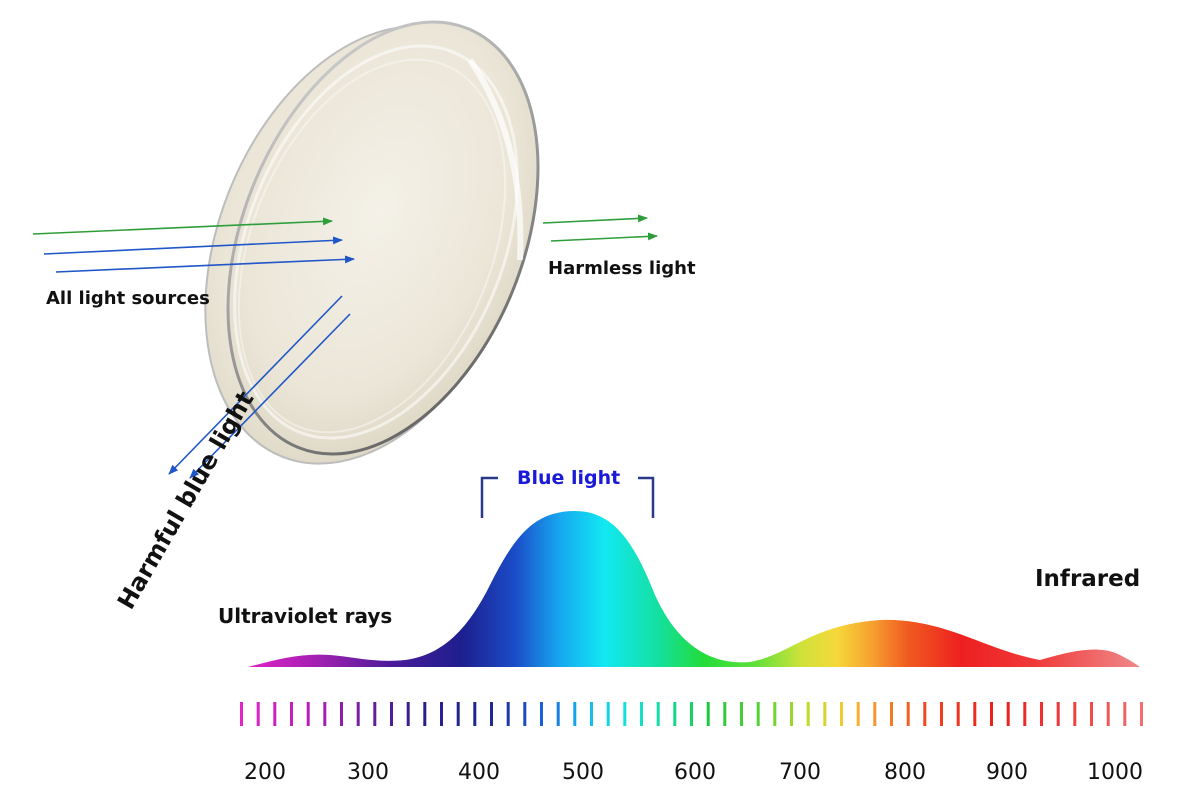 Image resolution: width=1200 pixels, height=800 pixels. Describe the element at coordinates (567, 497) in the screenshot. I see `blue-light-bracket` at that location.